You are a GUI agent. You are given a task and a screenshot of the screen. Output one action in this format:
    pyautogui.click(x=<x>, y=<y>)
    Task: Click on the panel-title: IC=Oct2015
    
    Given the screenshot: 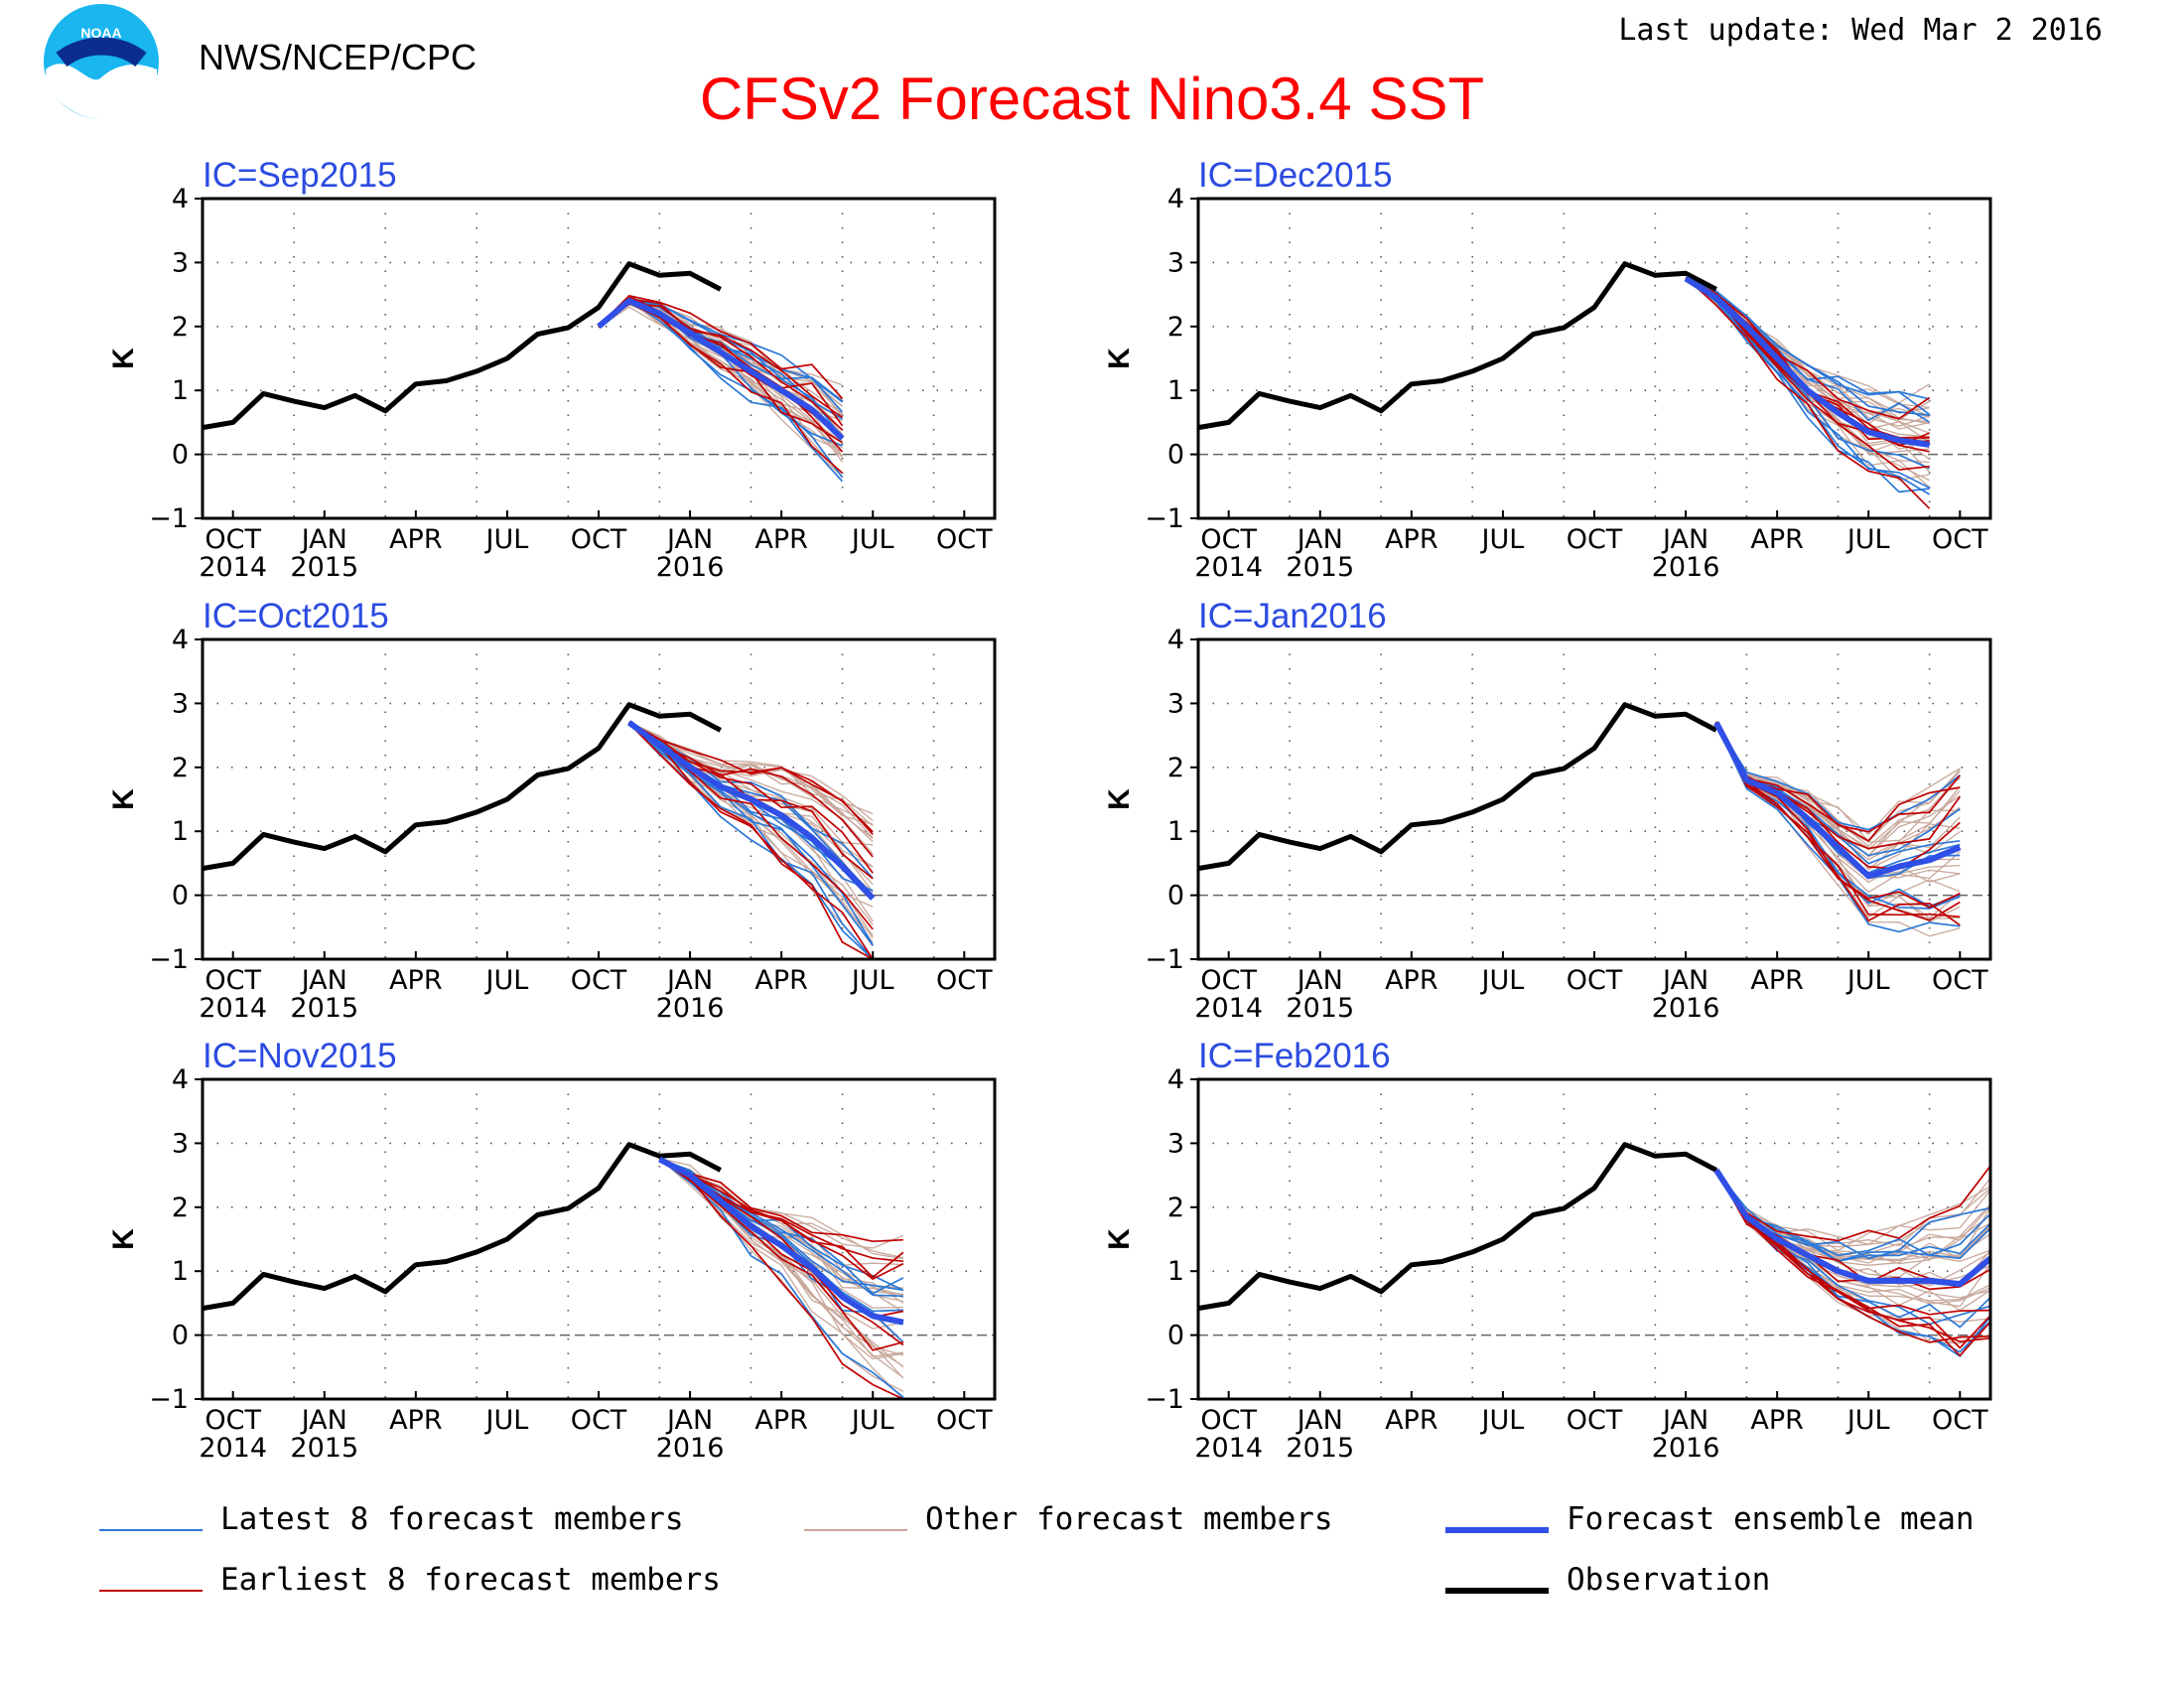 What is the action you would take?
    pyautogui.click(x=296, y=616)
    